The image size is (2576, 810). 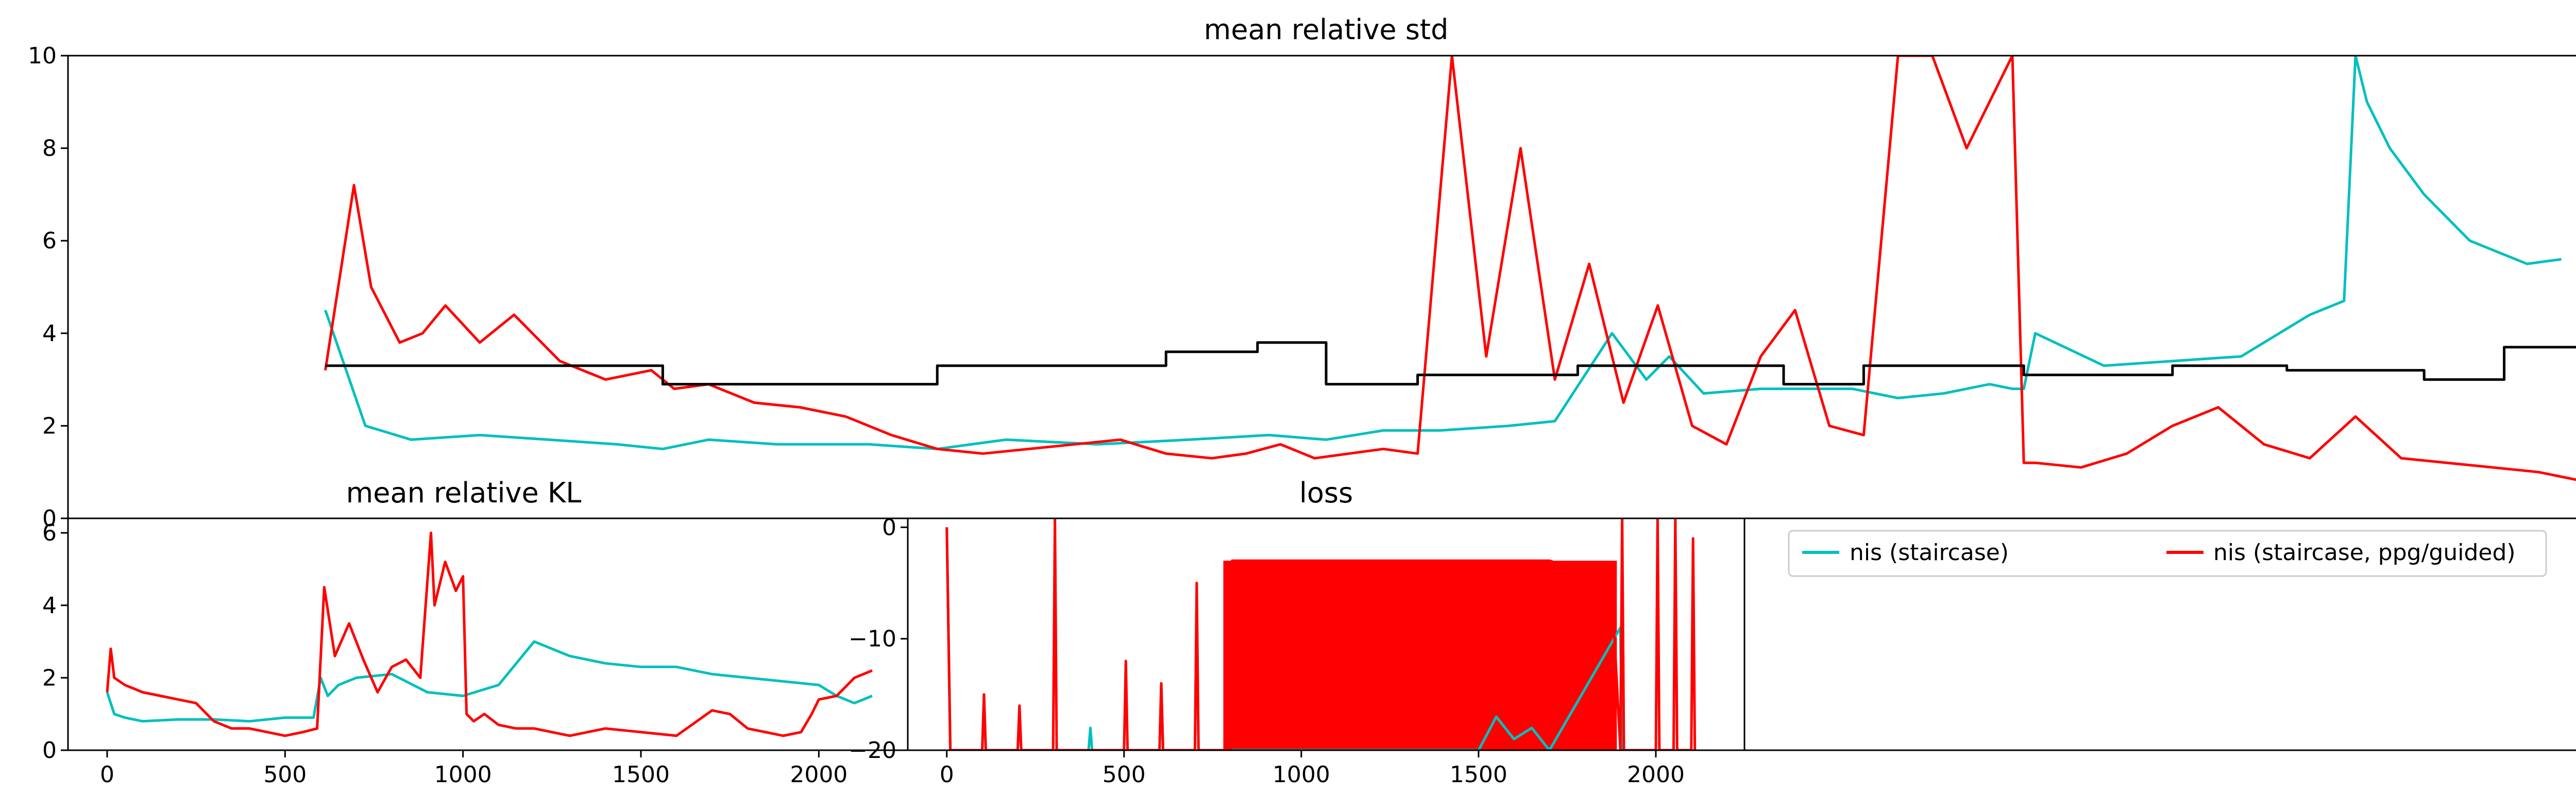 I want to click on std-ytick-label: 4, so click(x=49, y=333).